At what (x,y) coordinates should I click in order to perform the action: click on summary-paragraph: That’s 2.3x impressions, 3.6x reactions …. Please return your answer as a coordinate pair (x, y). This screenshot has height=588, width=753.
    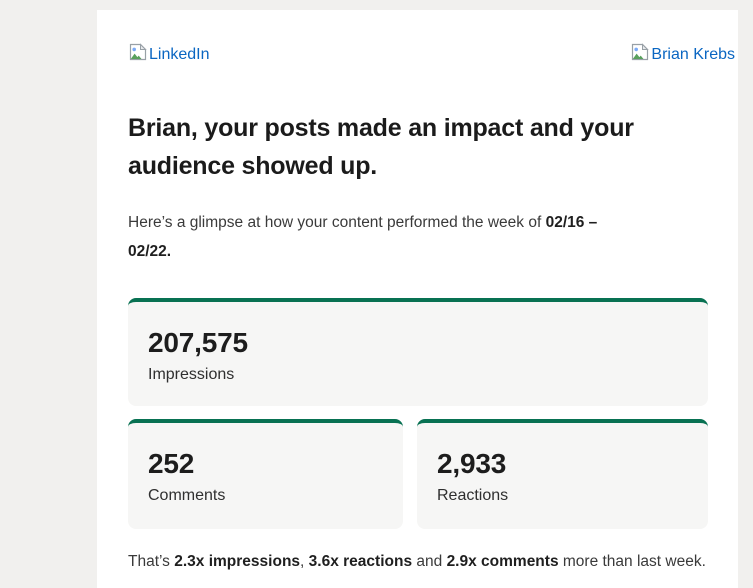
    Looking at the image, I should click on (418, 562).